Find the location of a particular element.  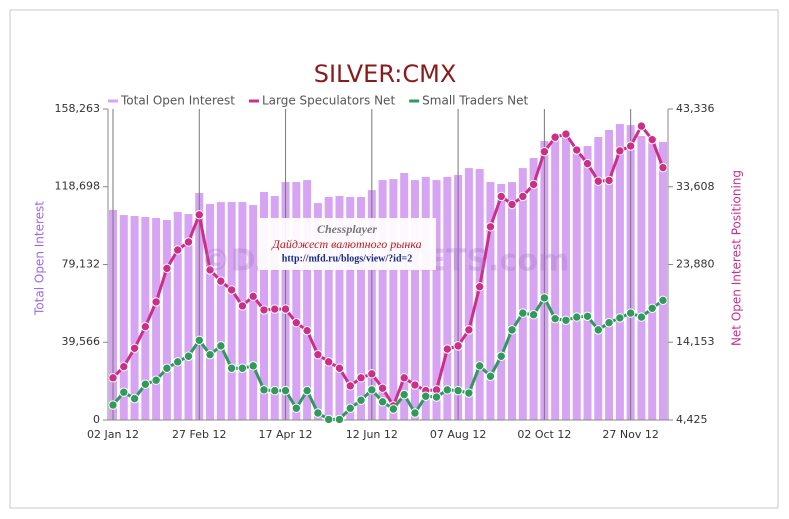

logo-title: Chessplayer is located at coordinates (347, 229).